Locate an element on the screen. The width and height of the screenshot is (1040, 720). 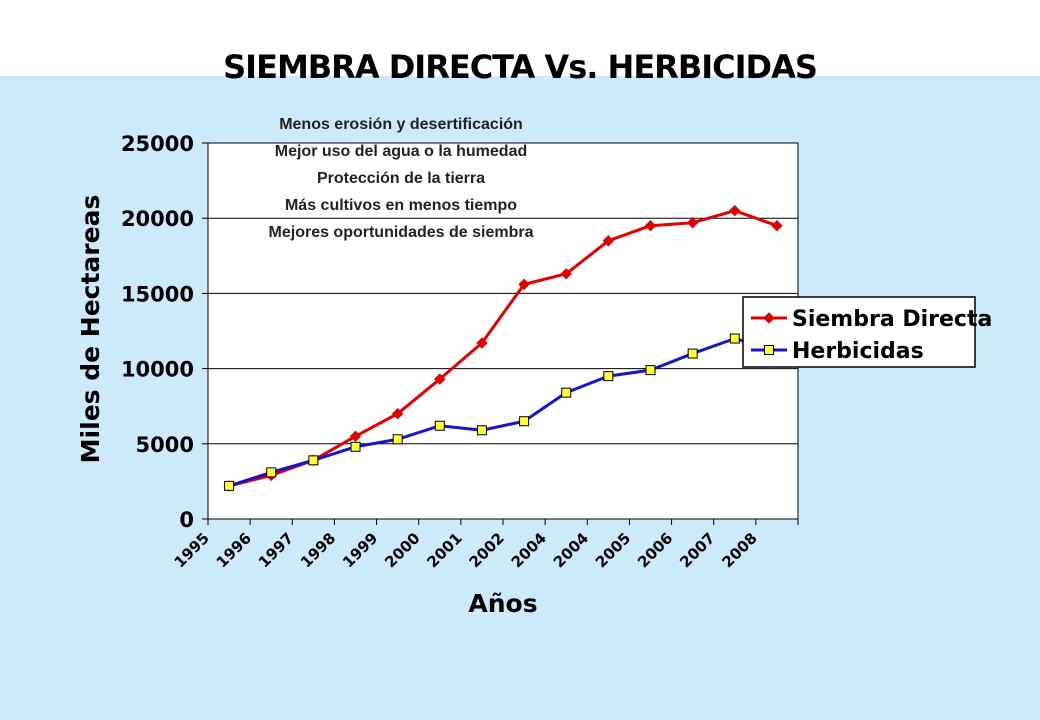
chart-title: SIEMBRA DIRECTA Vs. HERBICIDAS is located at coordinates (520, 67).